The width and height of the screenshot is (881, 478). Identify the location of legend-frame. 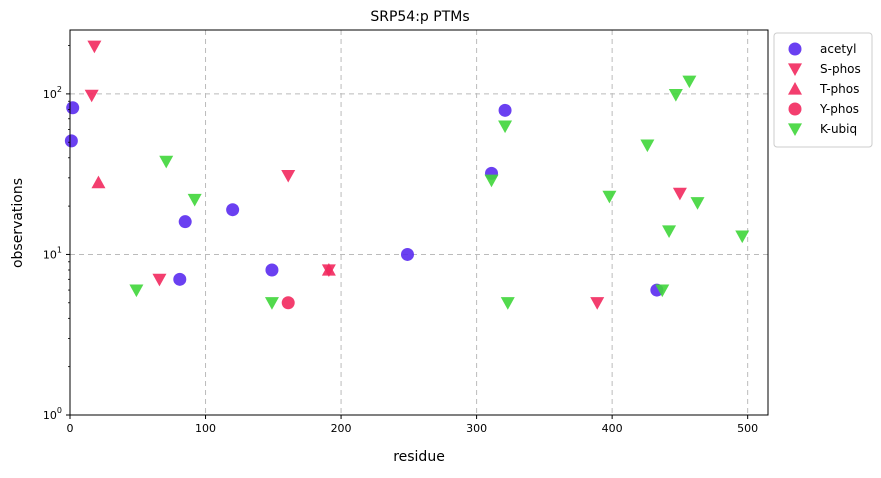
(823, 90).